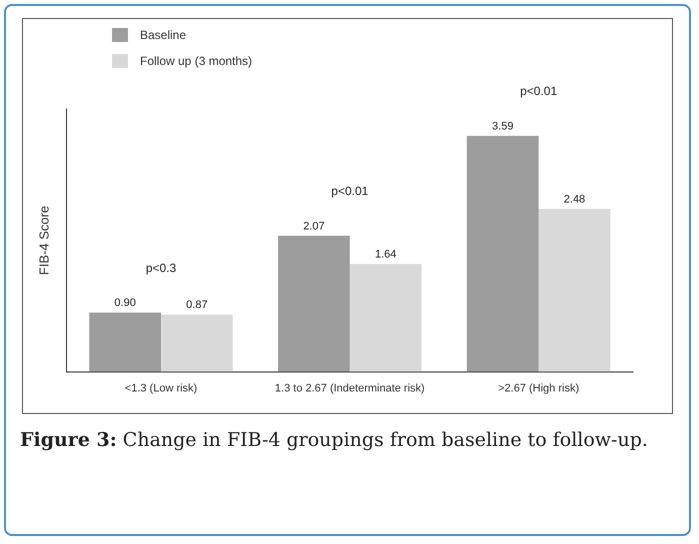 Image resolution: width=699 pixels, height=544 pixels. What do you see at coordinates (503, 126) in the screenshot?
I see `data-label: 3.59` at bounding box center [503, 126].